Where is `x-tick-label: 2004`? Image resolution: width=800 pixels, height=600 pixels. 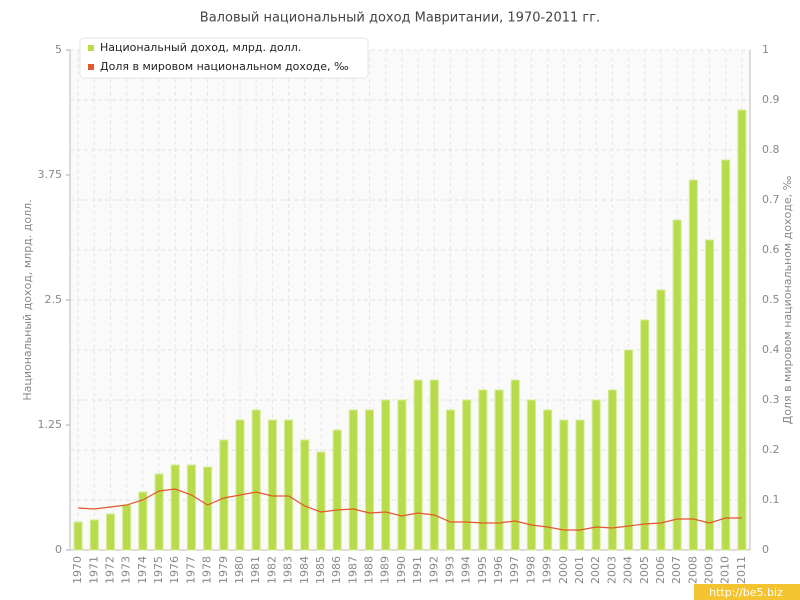
x-tick-label: 2004 is located at coordinates (628, 570).